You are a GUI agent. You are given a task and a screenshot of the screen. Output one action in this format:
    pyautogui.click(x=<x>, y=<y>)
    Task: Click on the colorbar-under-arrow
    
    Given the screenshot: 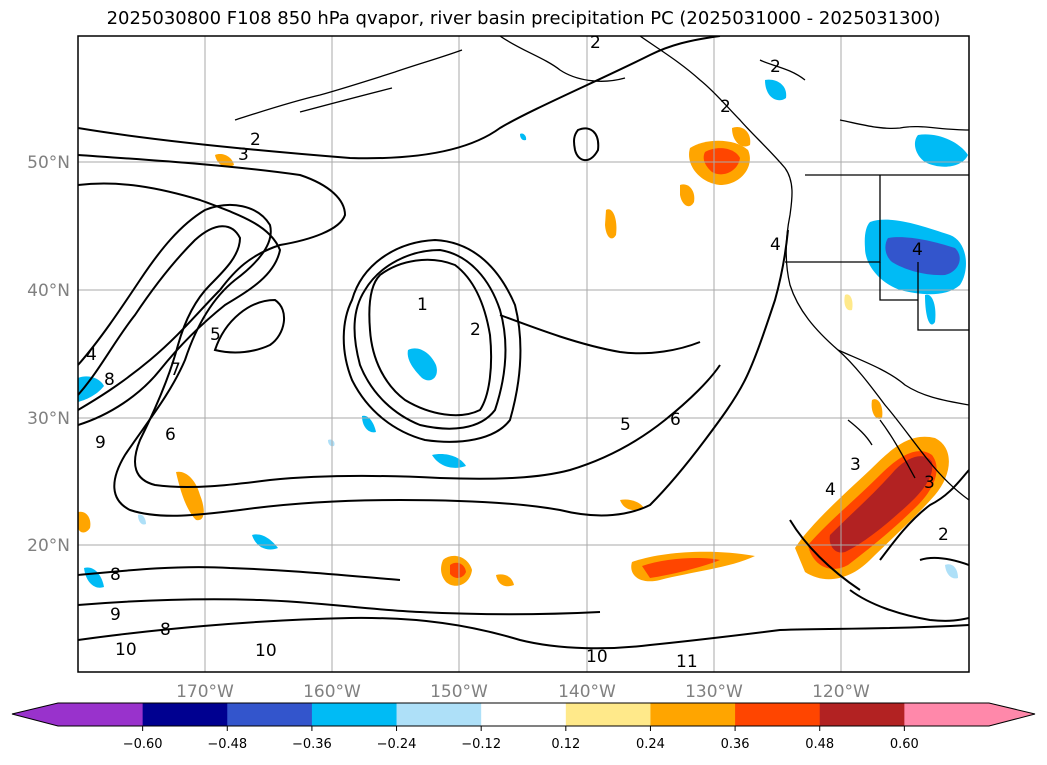 What is the action you would take?
    pyautogui.click(x=35, y=714)
    